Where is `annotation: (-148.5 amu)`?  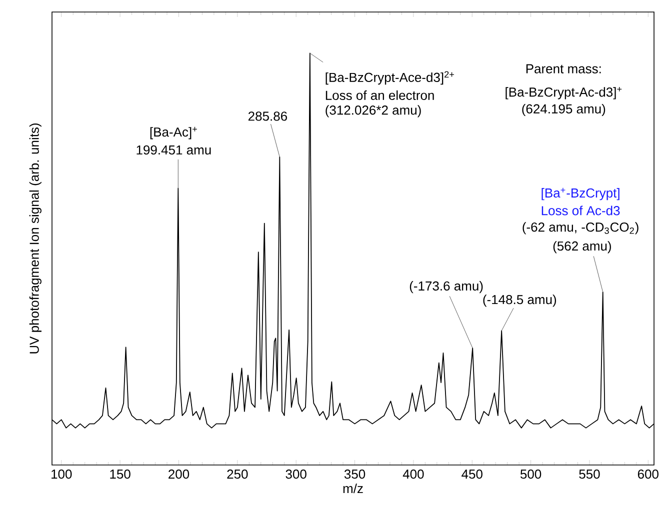
annotation: (-148.5 amu) is located at coordinates (519, 300).